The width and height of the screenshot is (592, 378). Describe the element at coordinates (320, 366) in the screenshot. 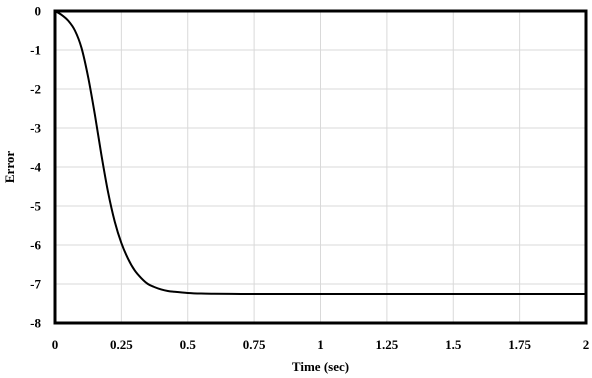

I see `x-axis-title: Time (sec)` at that location.